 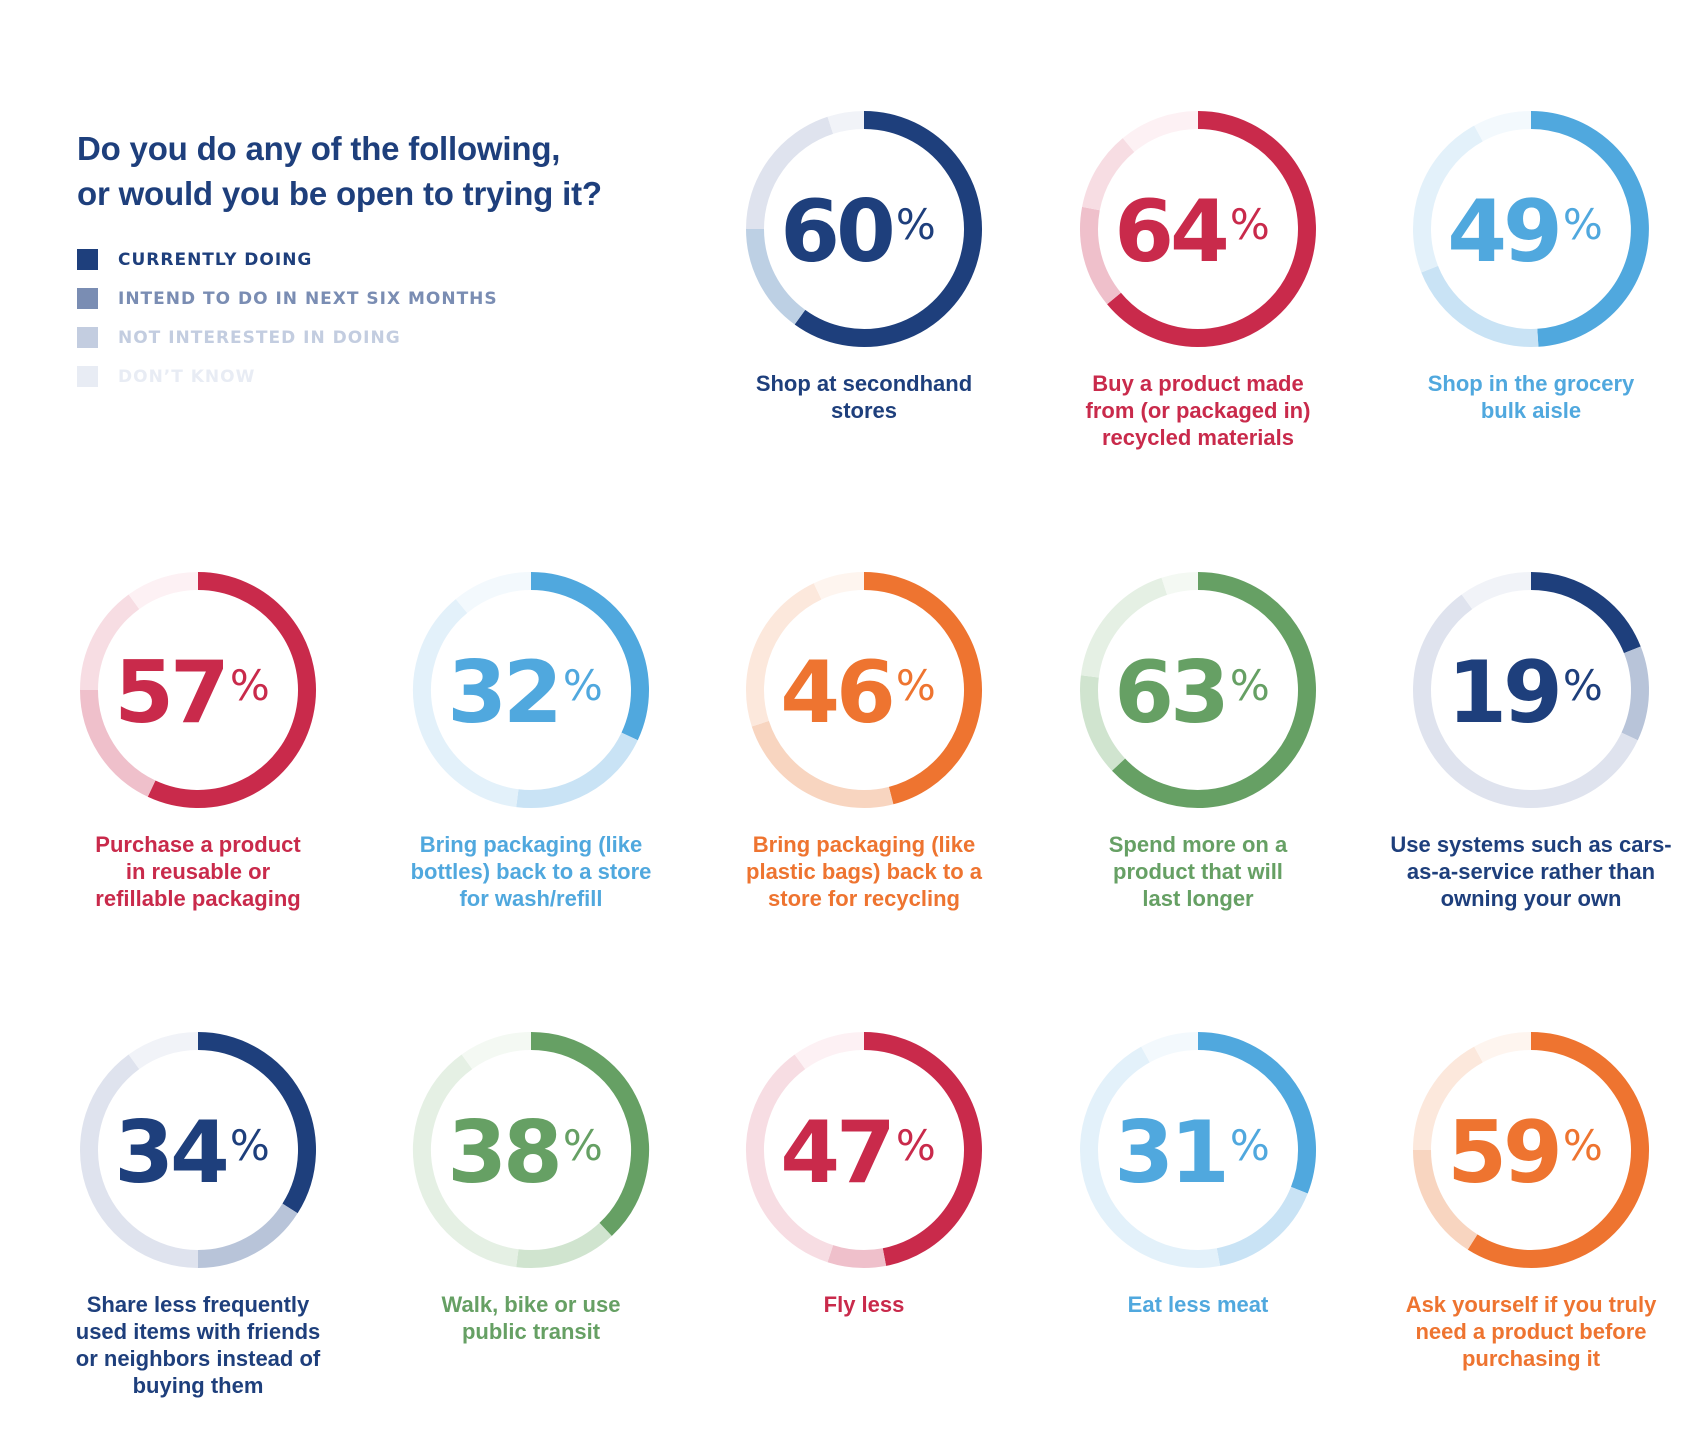 I want to click on donut-caption-line: Ask yourself if you truly, so click(x=1531, y=1304).